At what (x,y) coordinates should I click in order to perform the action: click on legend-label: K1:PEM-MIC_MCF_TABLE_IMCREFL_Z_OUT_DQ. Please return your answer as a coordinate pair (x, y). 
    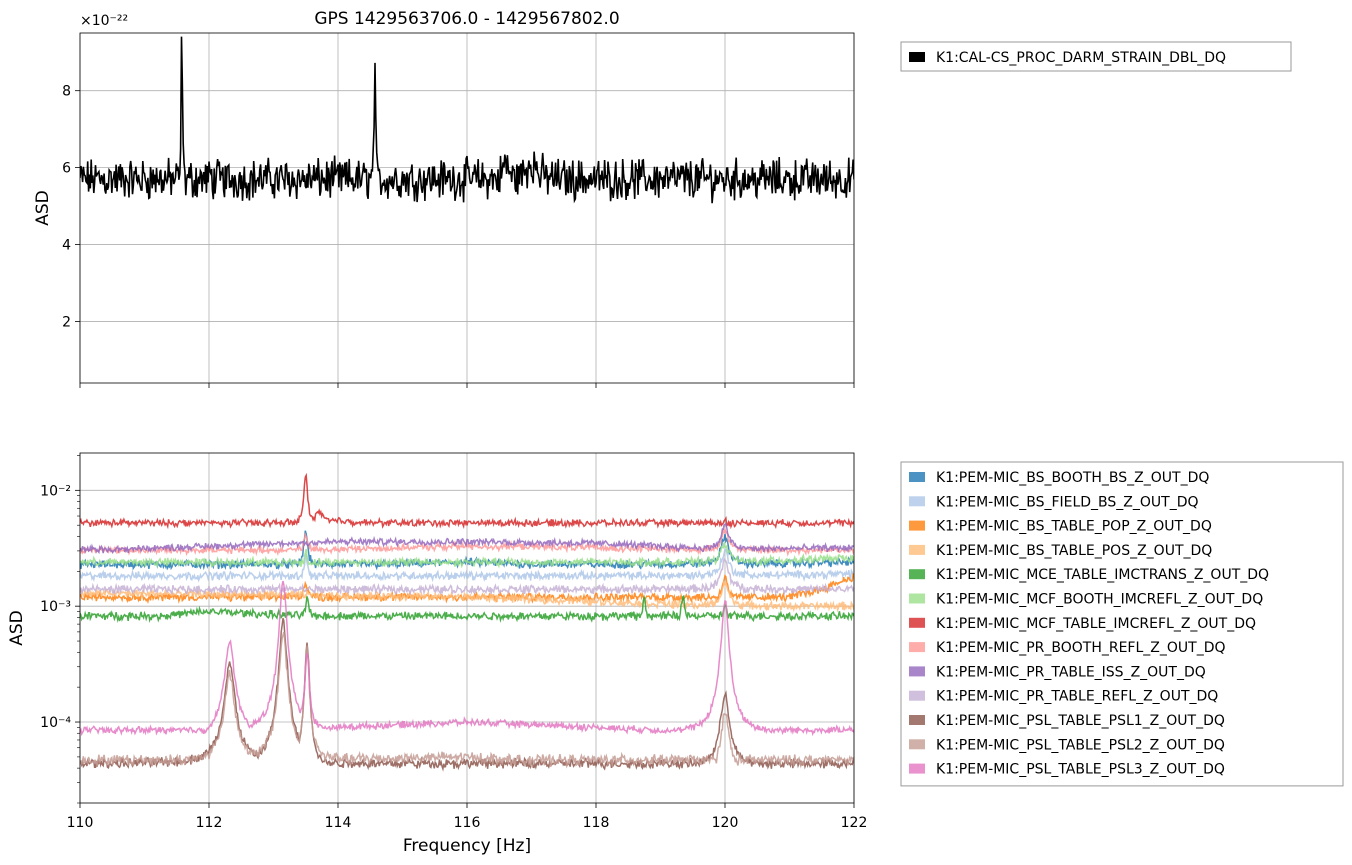
    Looking at the image, I should click on (1096, 624).